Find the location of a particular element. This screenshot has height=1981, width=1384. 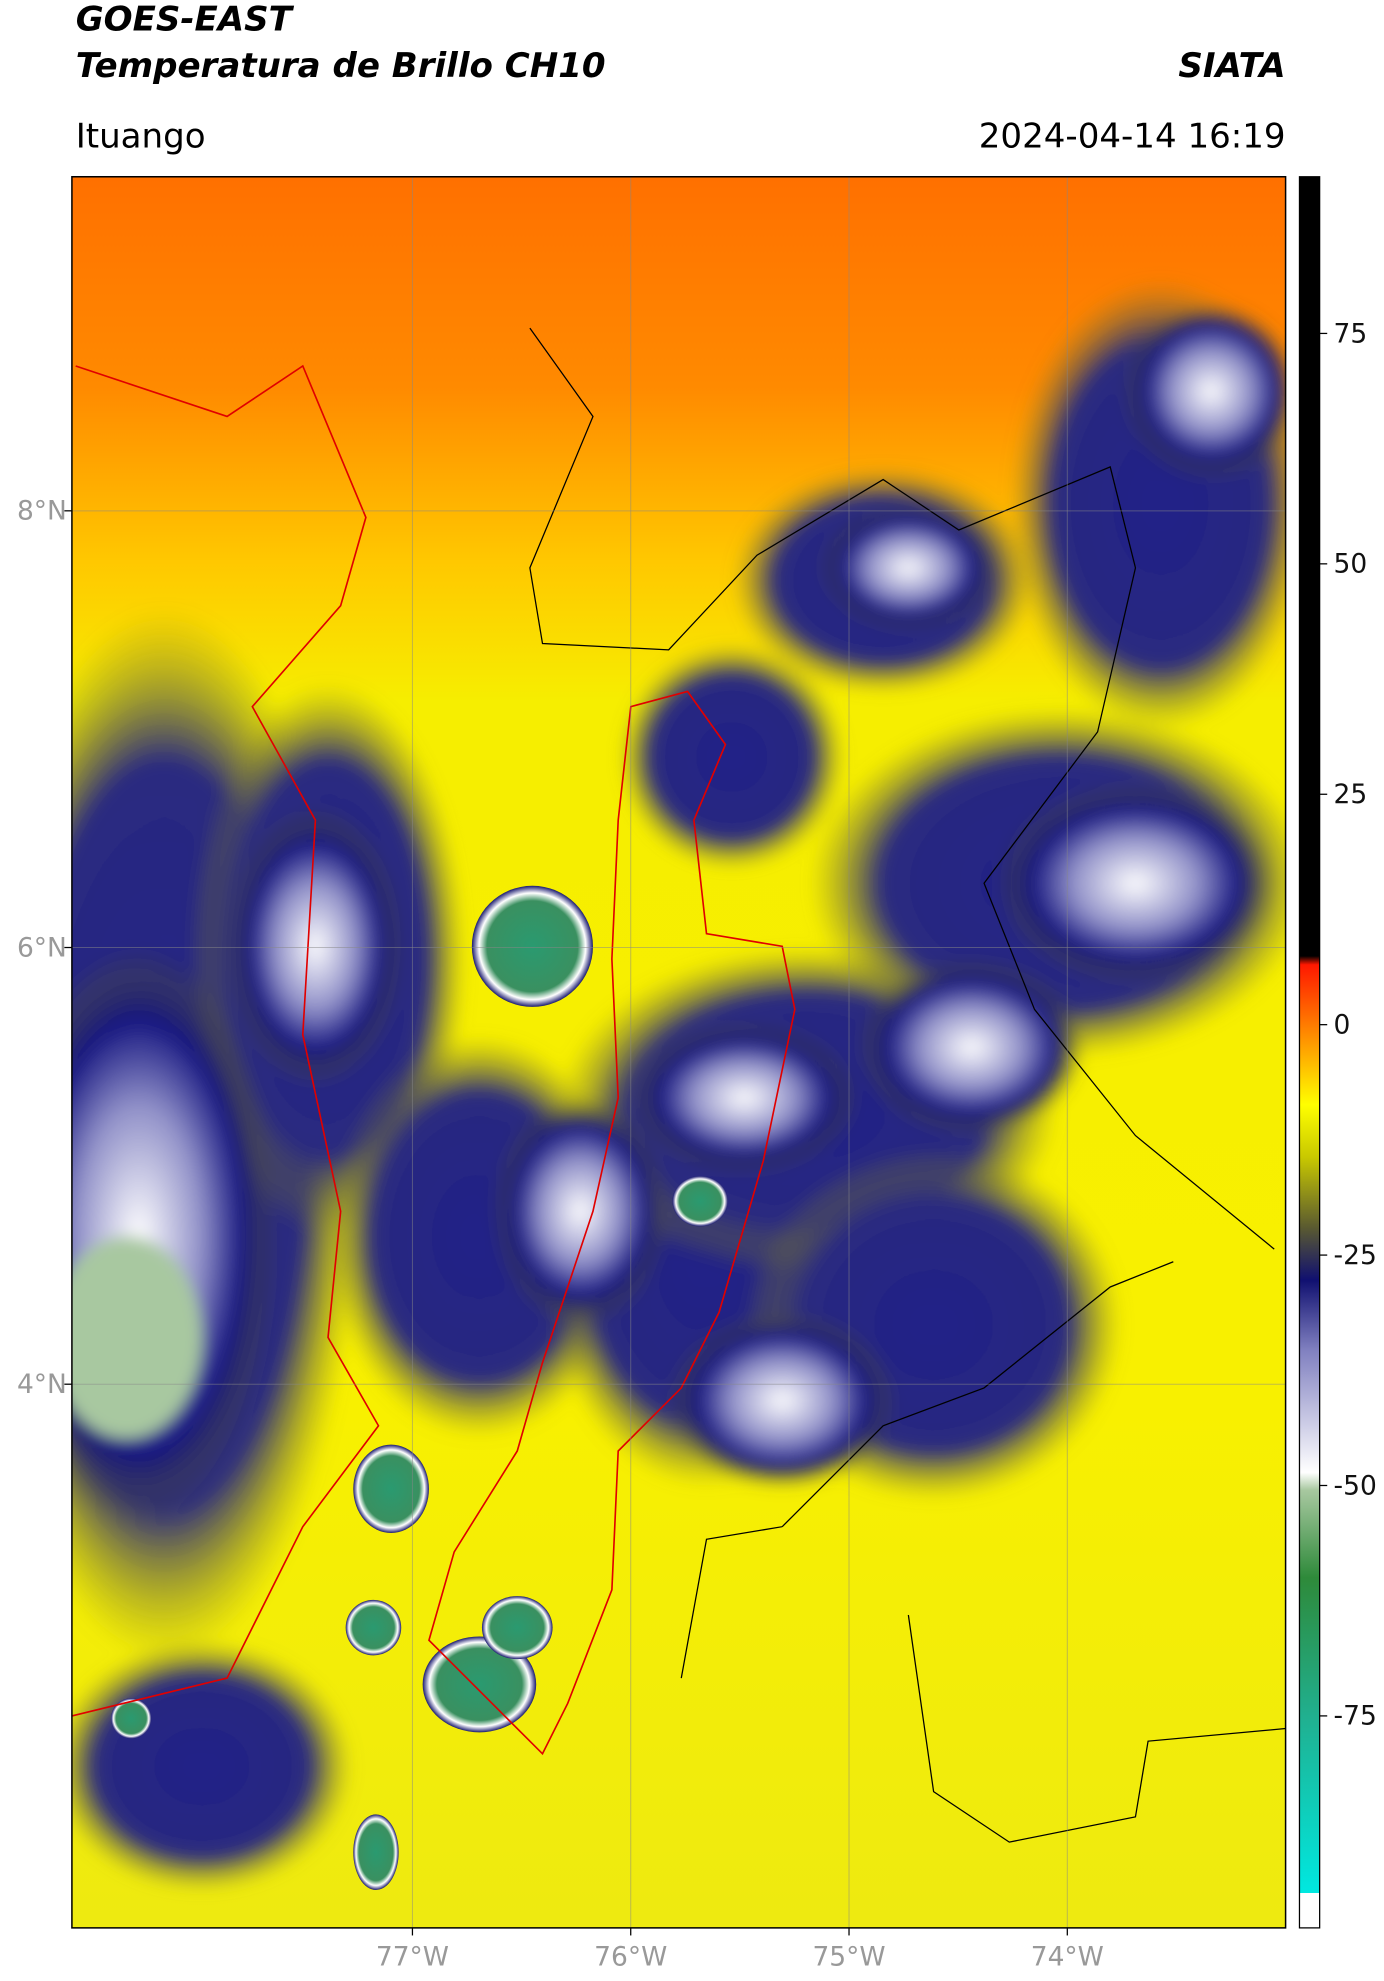

colorbar-tick-label: 0 is located at coordinates (1342, 1025).